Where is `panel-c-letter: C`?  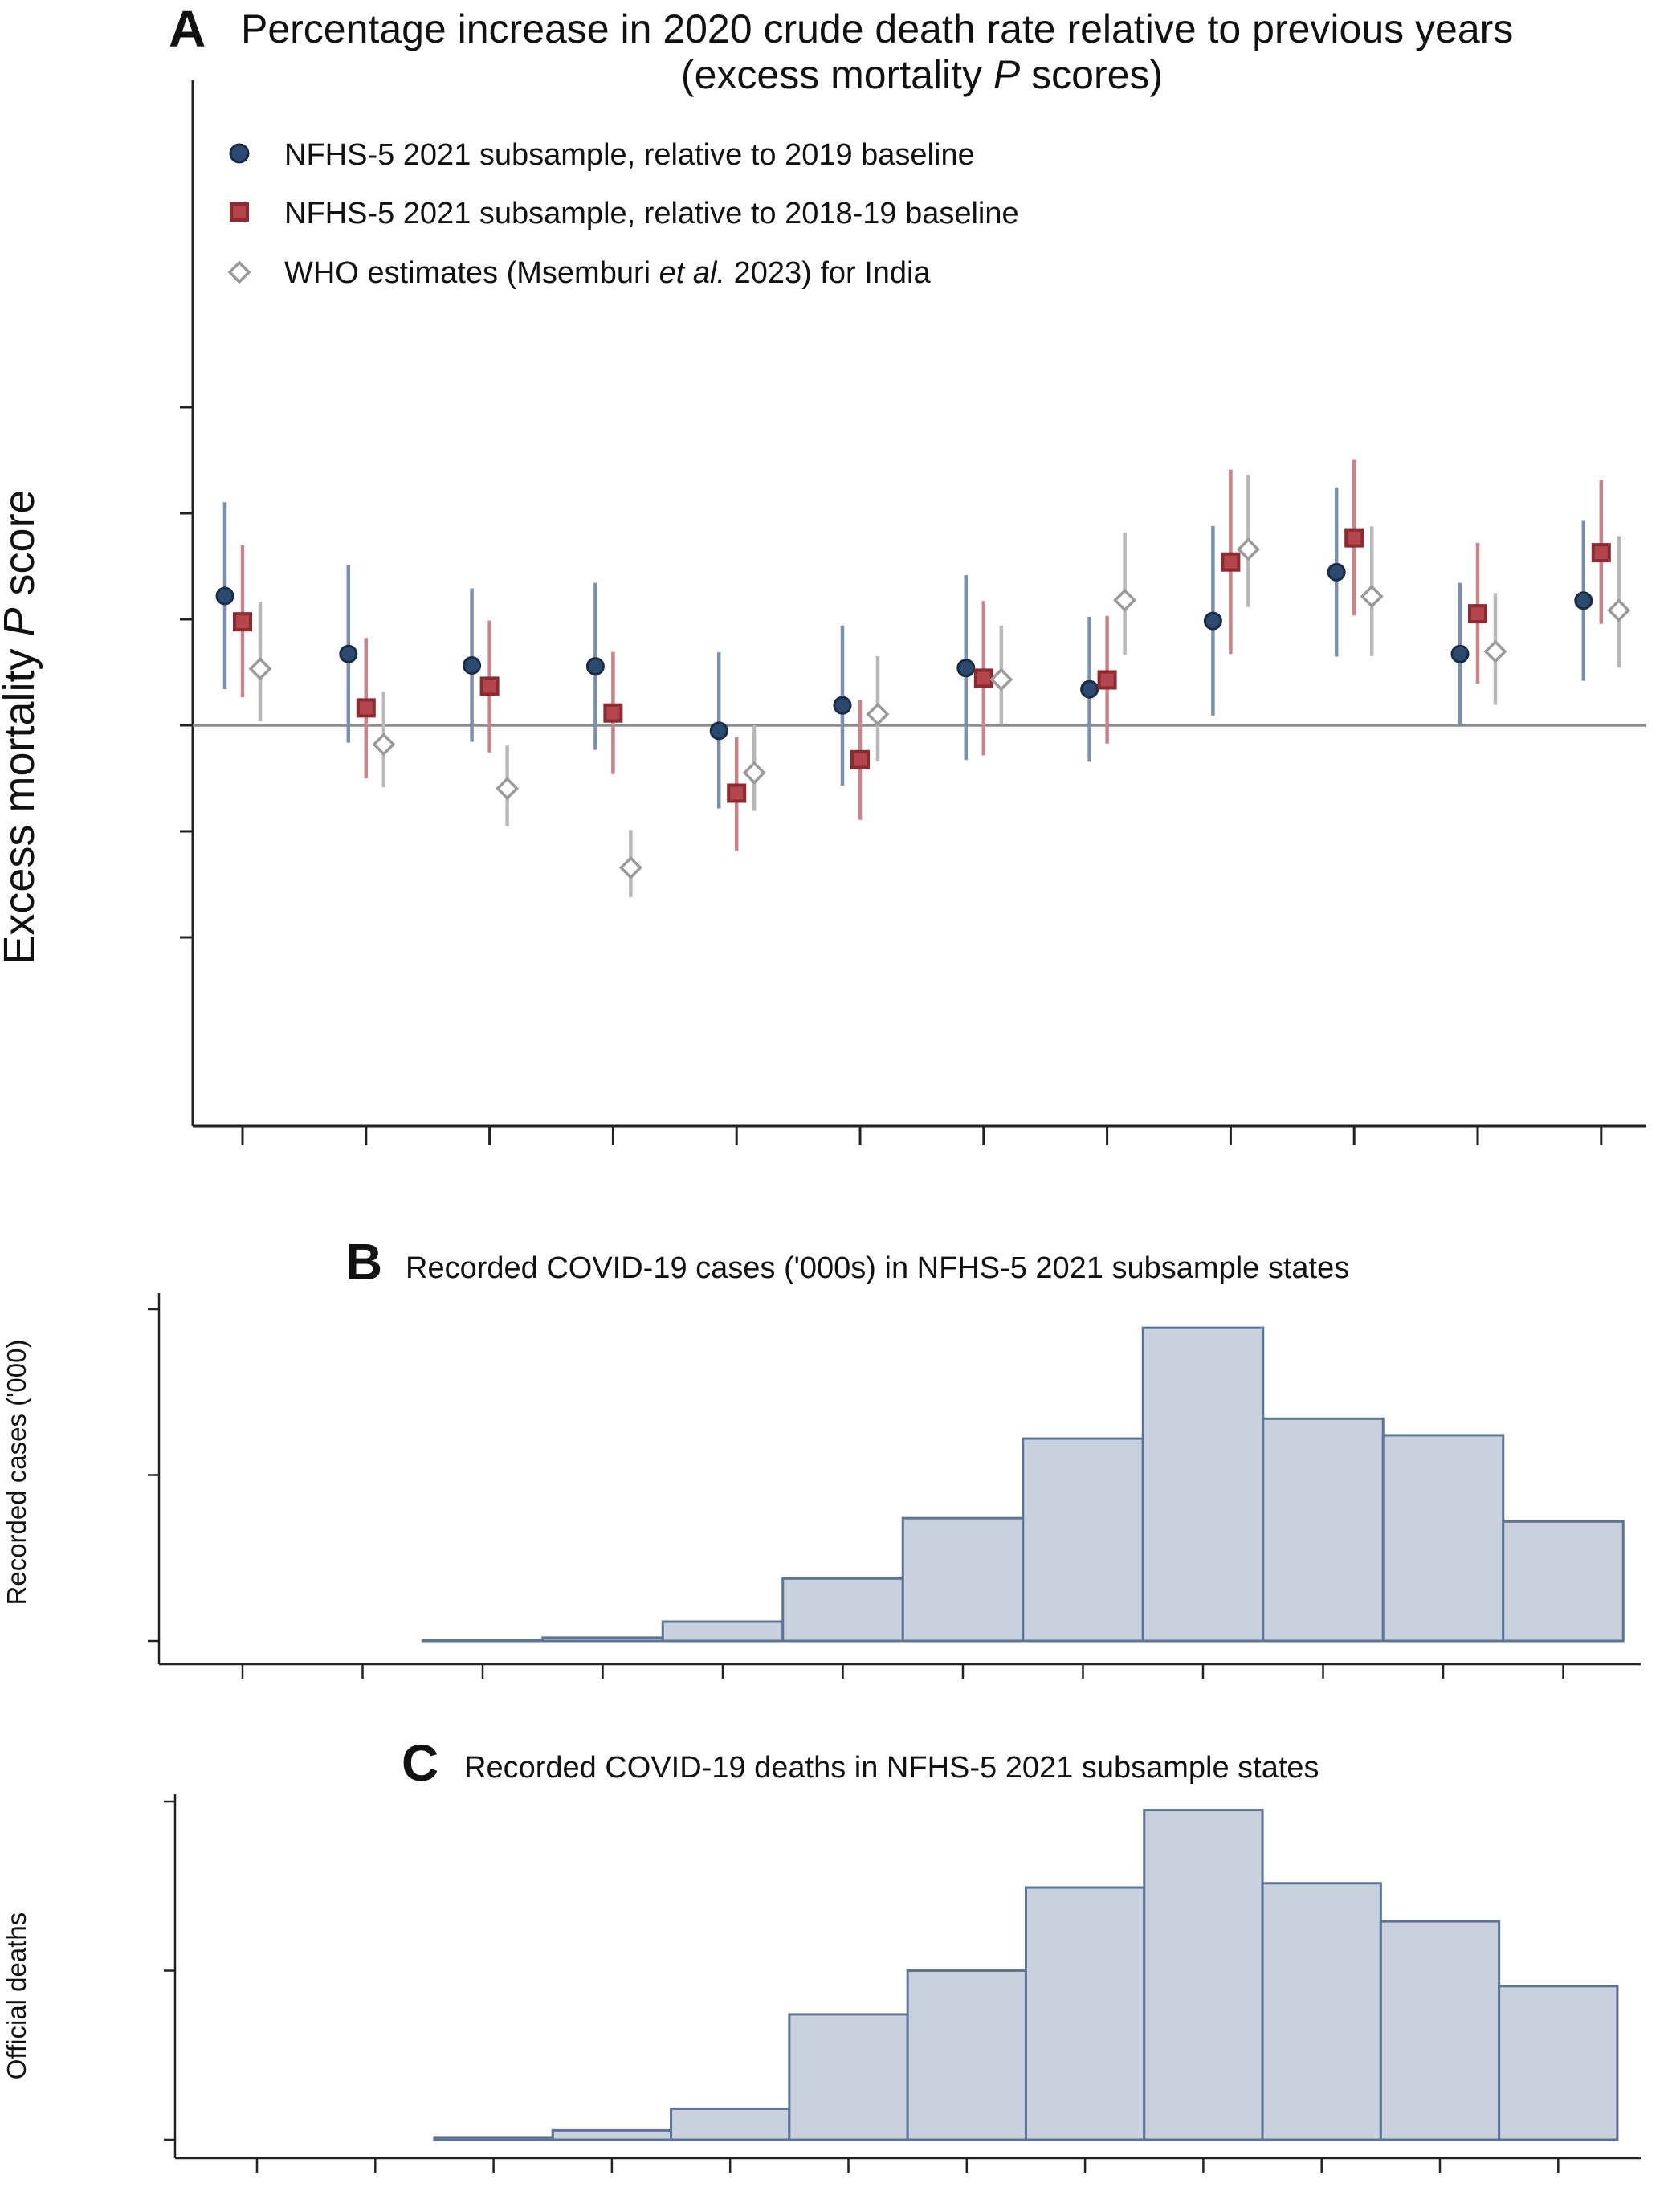 panel-c-letter: C is located at coordinates (420, 1763).